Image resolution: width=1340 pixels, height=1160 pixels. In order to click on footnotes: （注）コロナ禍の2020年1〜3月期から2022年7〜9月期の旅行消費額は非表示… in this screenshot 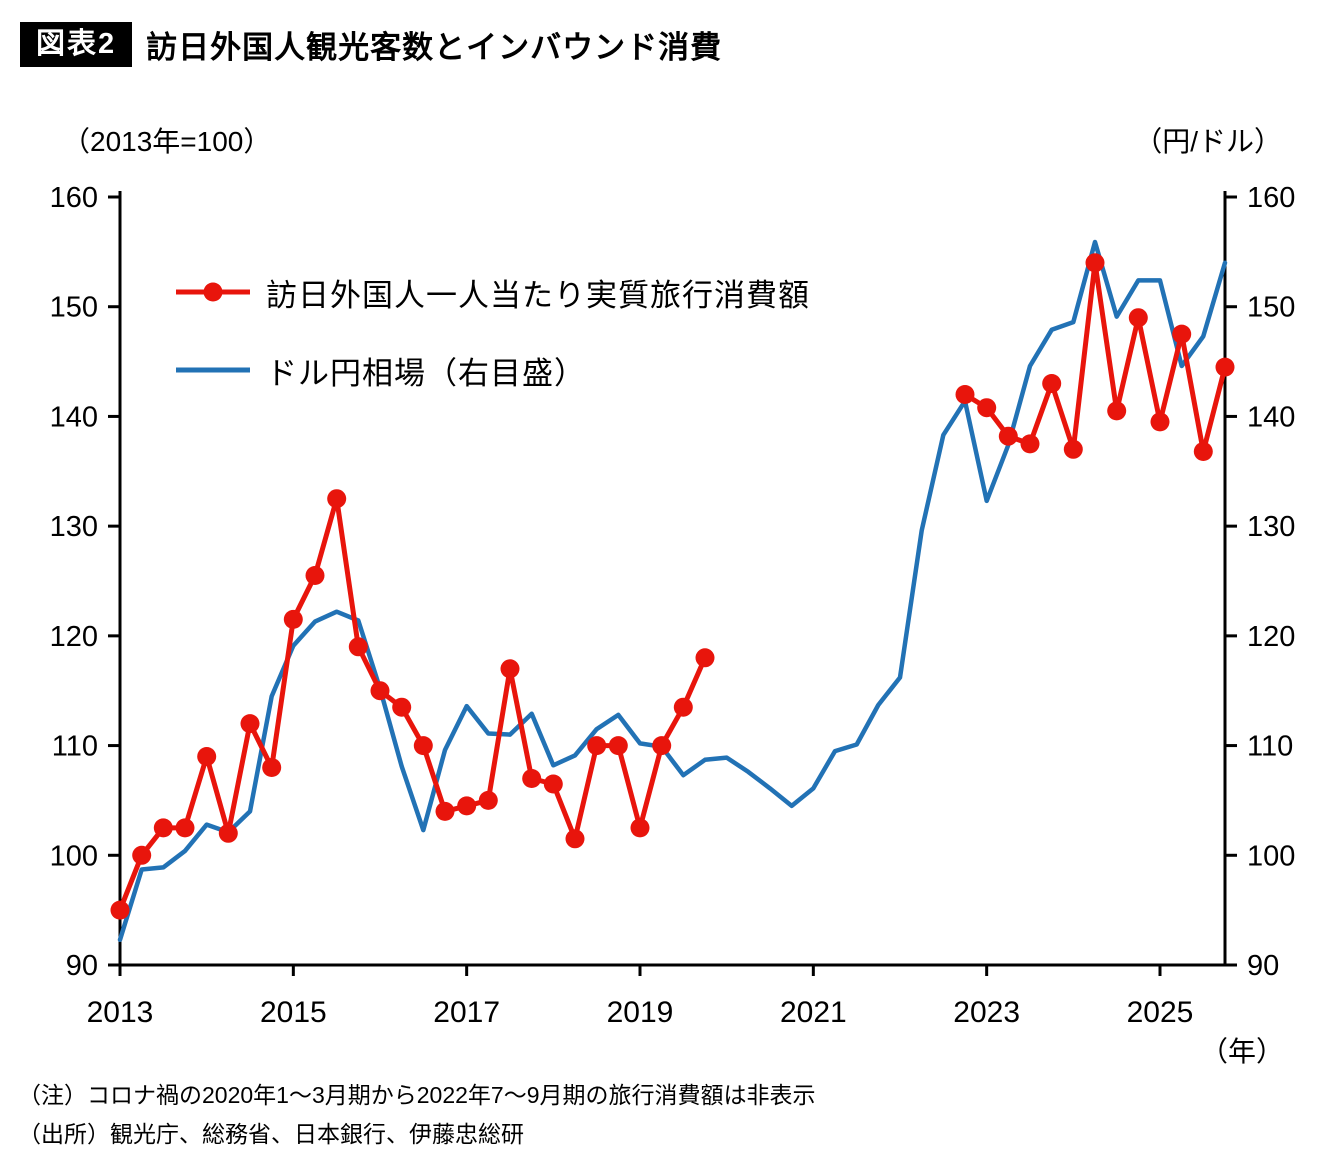, I will do `click(417, 1115)`.